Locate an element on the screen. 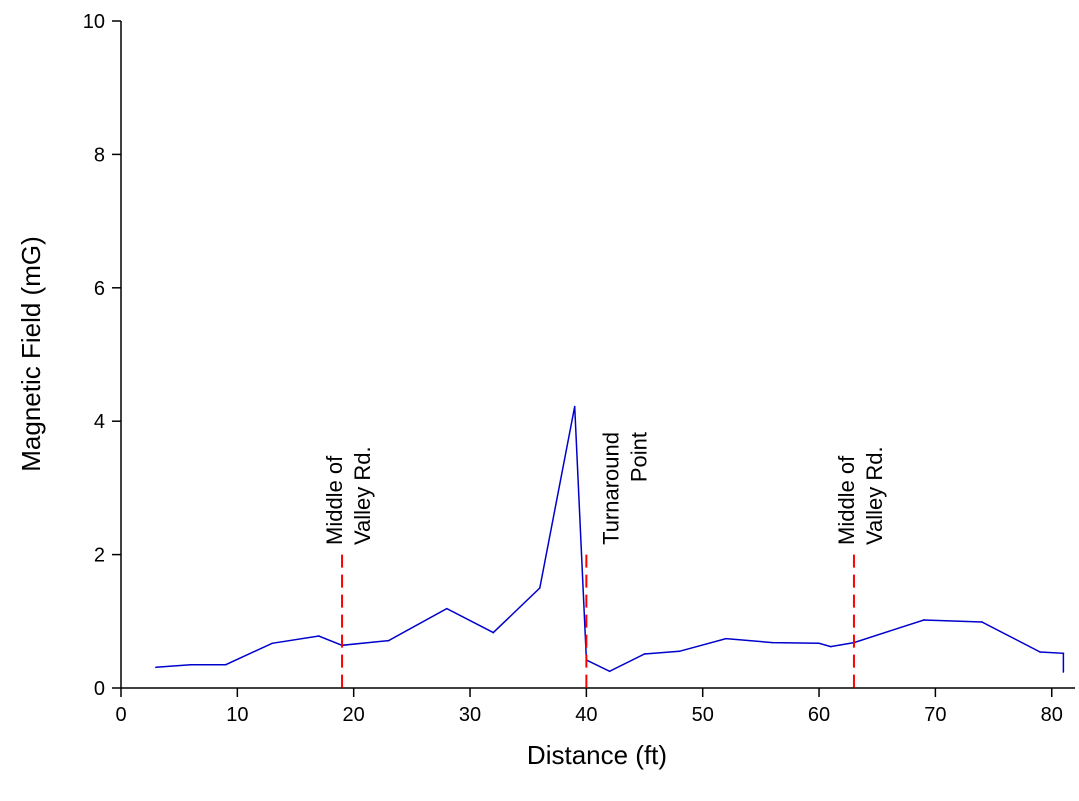  x-tick-label: 20 is located at coordinates (354, 715).